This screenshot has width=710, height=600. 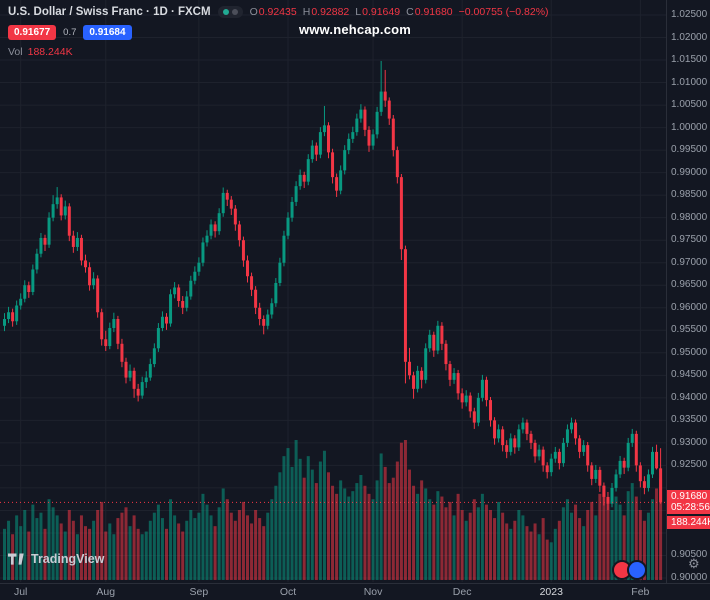 I want to click on time-tick-label: Dec, so click(x=462, y=592).